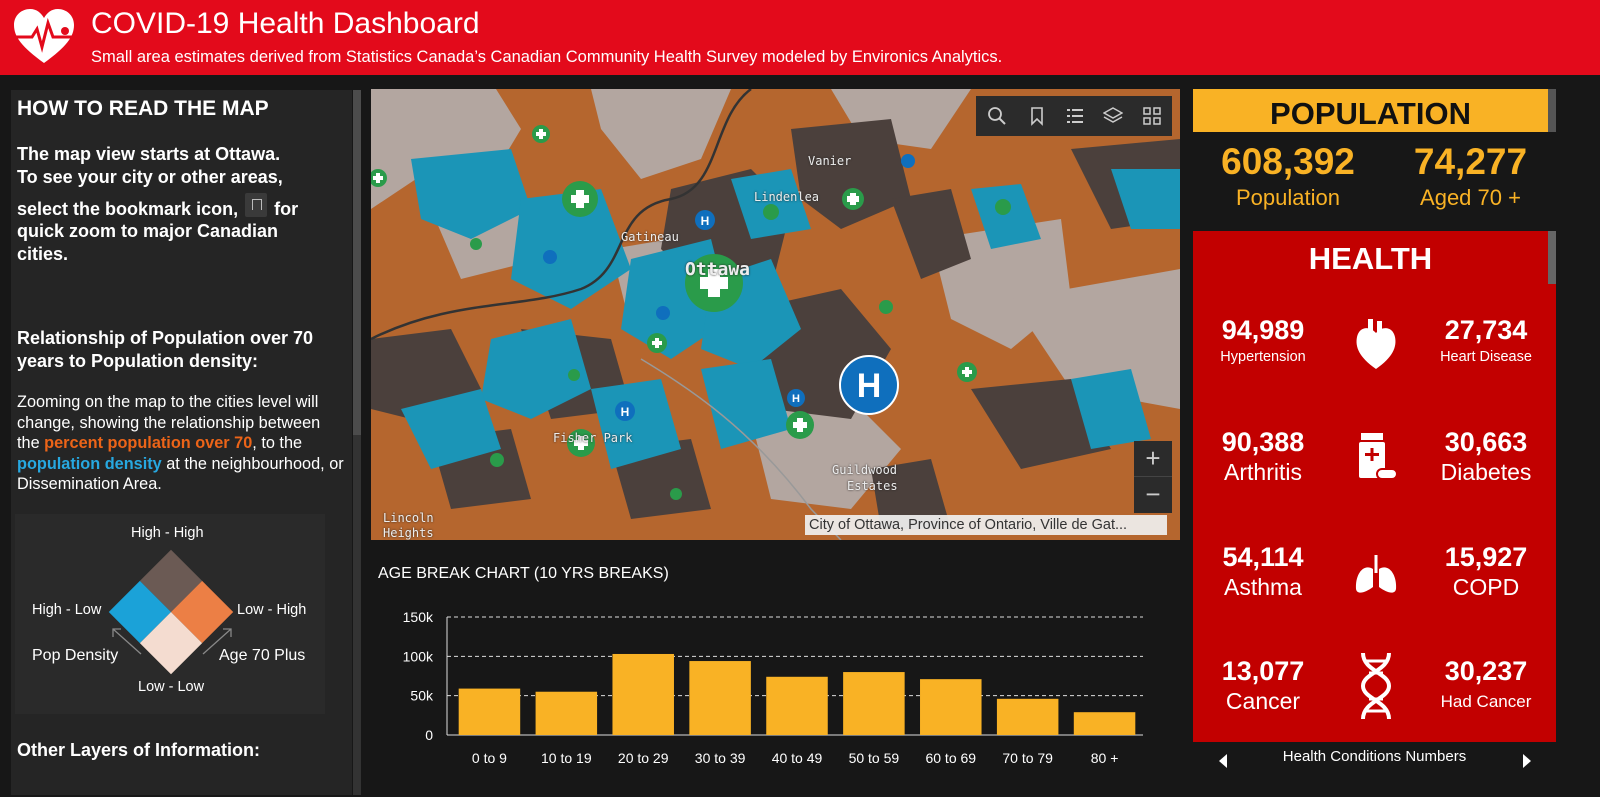 The width and height of the screenshot is (1600, 797). I want to click on population-heading: POPULATION, so click(1370, 110).